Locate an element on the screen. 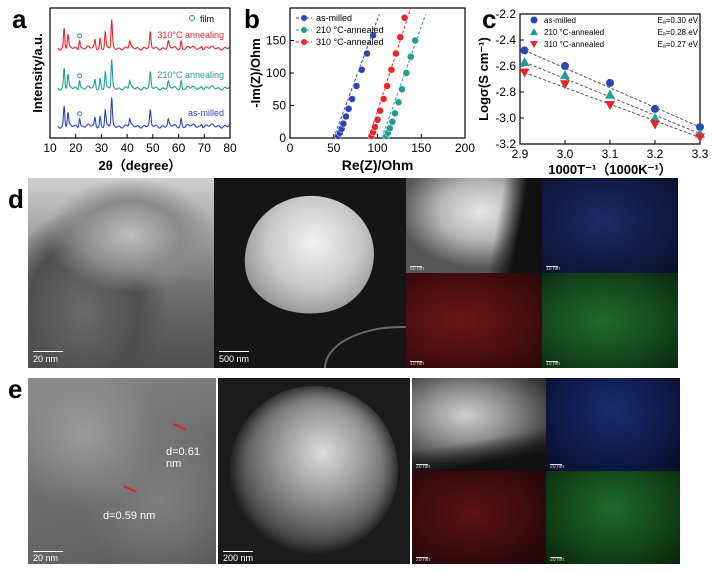  panel-label-d: d is located at coordinates (16, 199).